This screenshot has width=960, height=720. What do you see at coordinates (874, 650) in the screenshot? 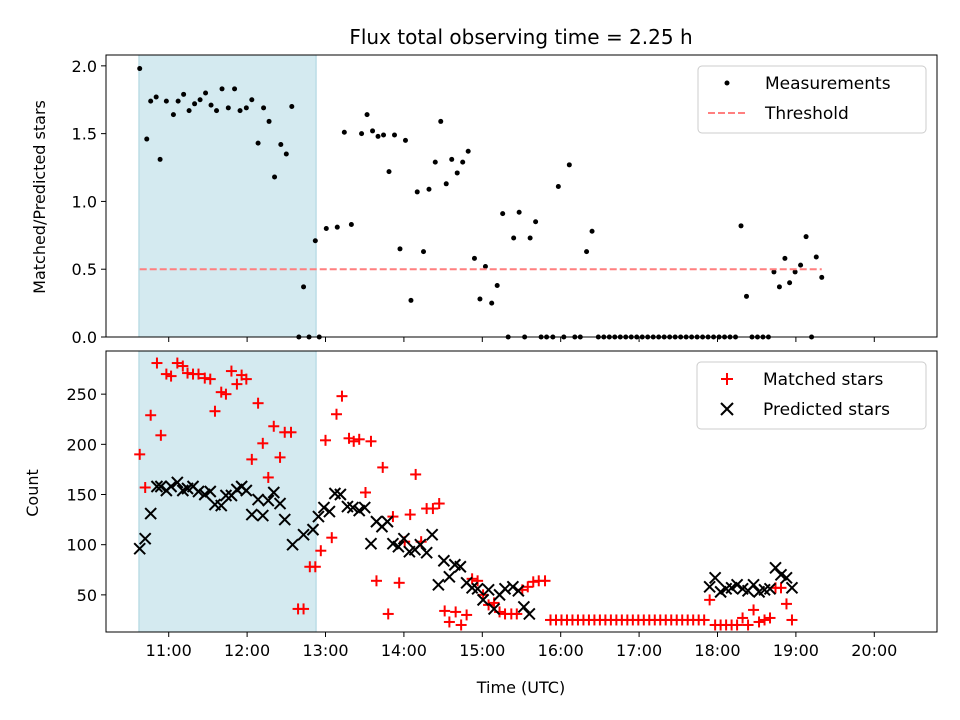
I see `x-tick-label: 20:00` at bounding box center [874, 650].